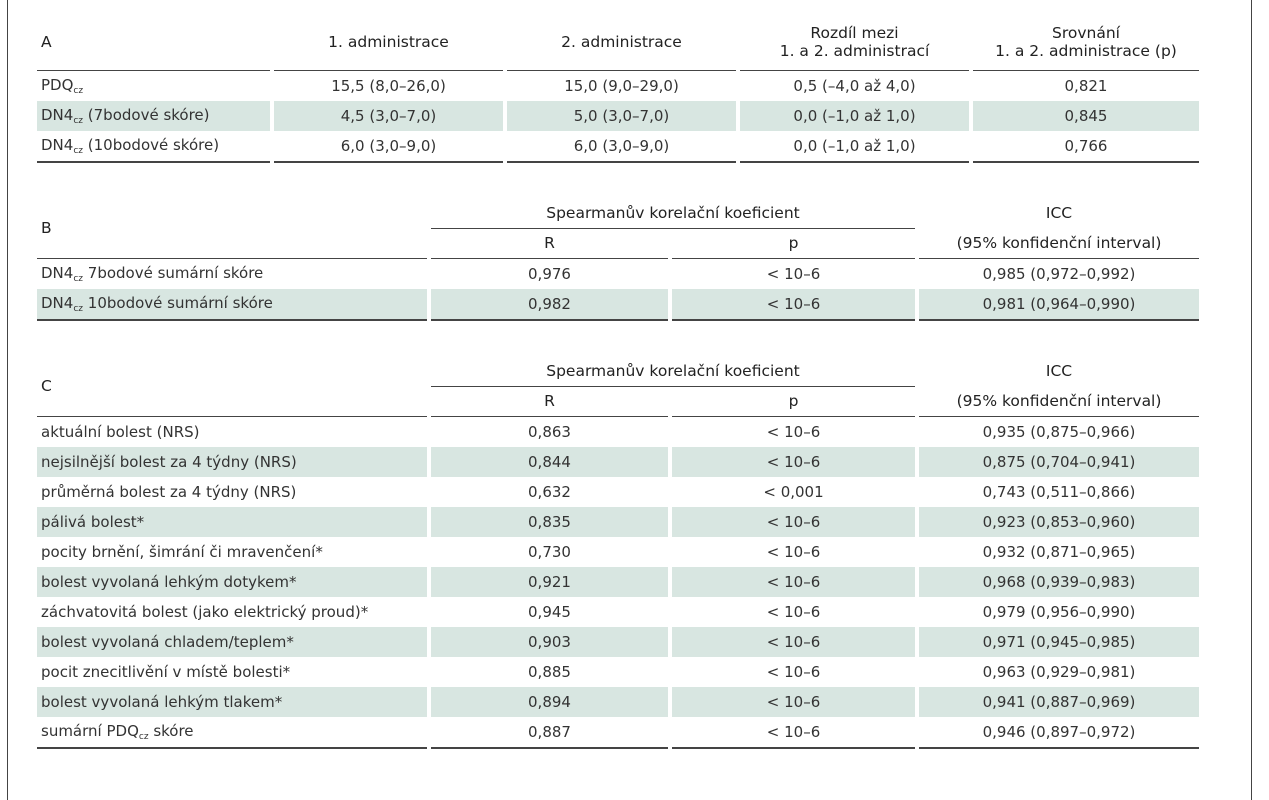  I want to click on col-comparison: Srovnání 1. a 2. administrace (p), so click(1086, 42).